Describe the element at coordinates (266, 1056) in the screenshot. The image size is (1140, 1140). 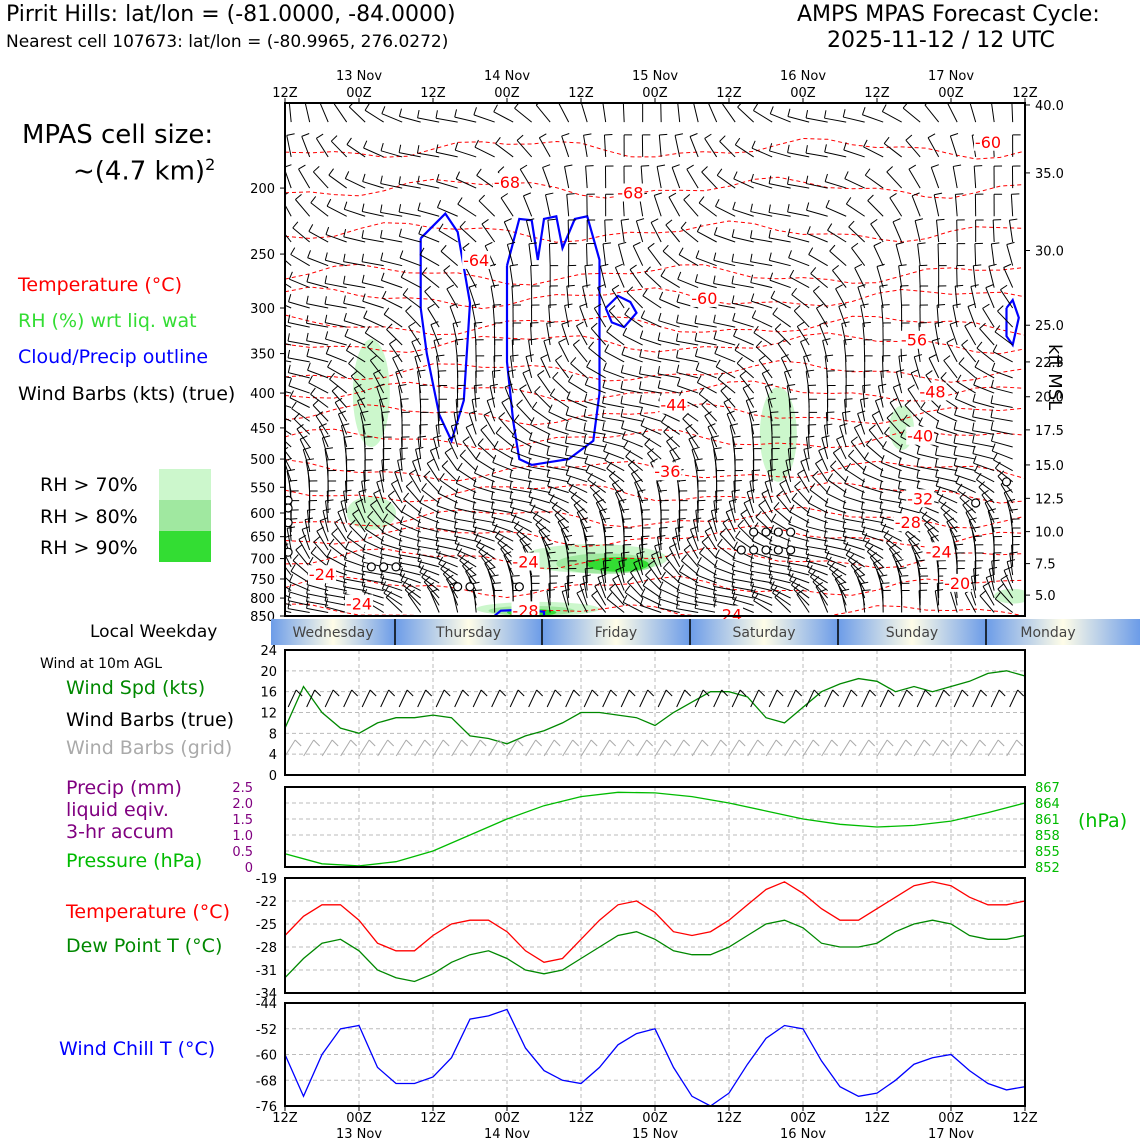
I see `windchill-ytick-label: -60` at that location.